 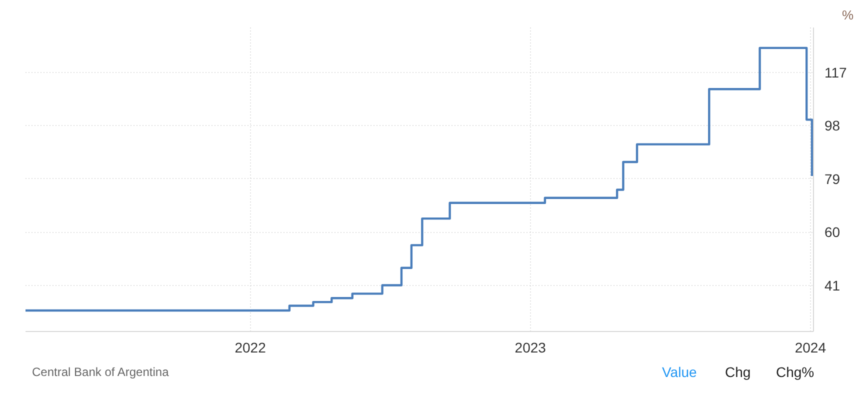 I want to click on y-tick-label: 41, so click(x=832, y=285).